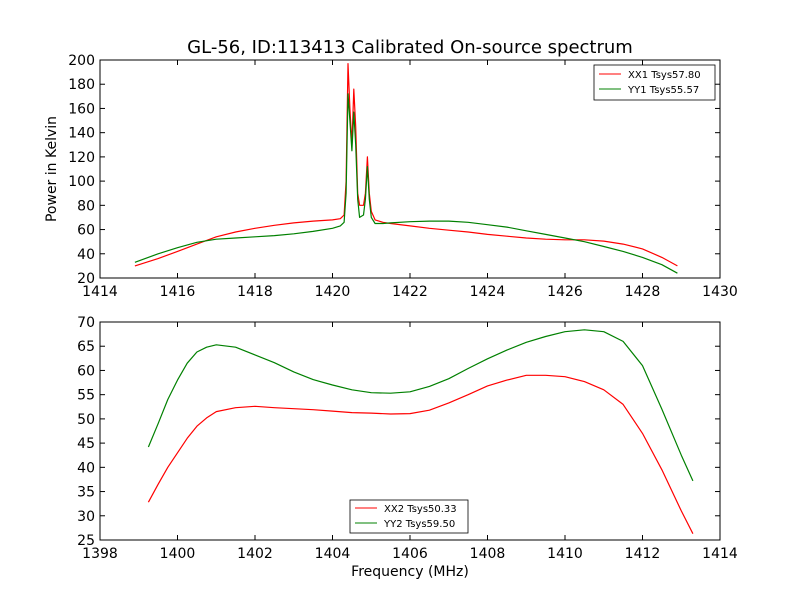 This screenshot has height=604, width=800. I want to click on bottom-legend-label-xx2: XX2 Tsys50.33, so click(420, 509).